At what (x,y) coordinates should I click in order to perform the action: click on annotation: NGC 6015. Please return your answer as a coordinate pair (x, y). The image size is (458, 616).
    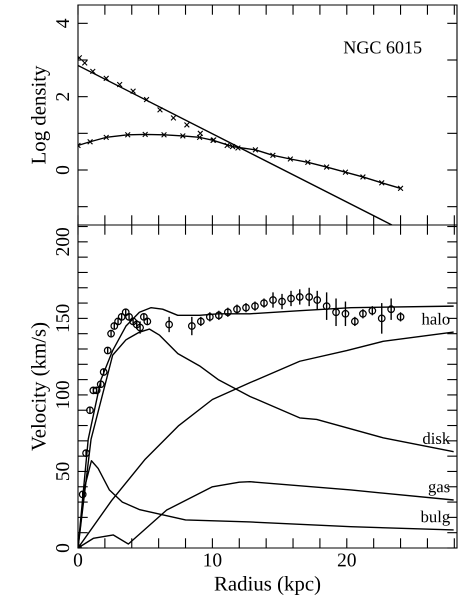
    Looking at the image, I should click on (383, 47).